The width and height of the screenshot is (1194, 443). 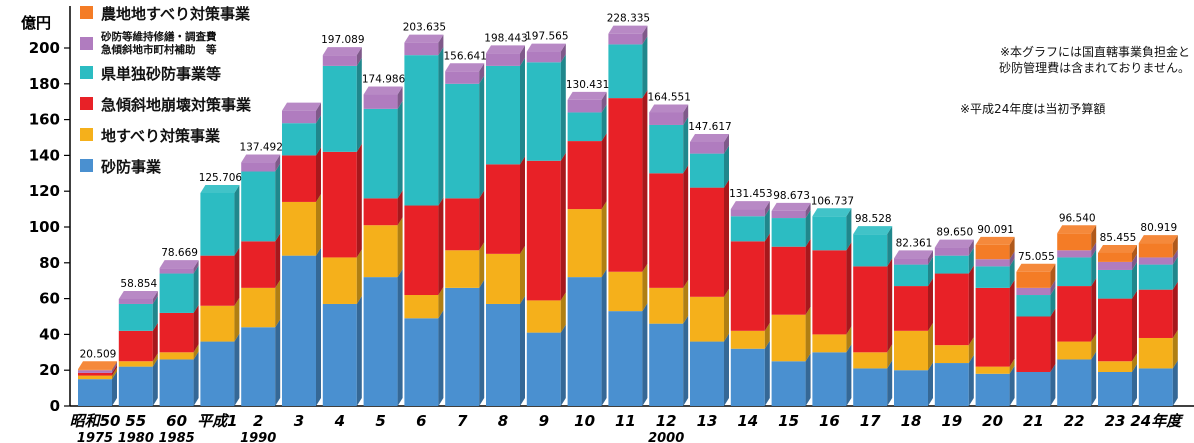 I want to click on total-label: 98.673, so click(x=791, y=196).